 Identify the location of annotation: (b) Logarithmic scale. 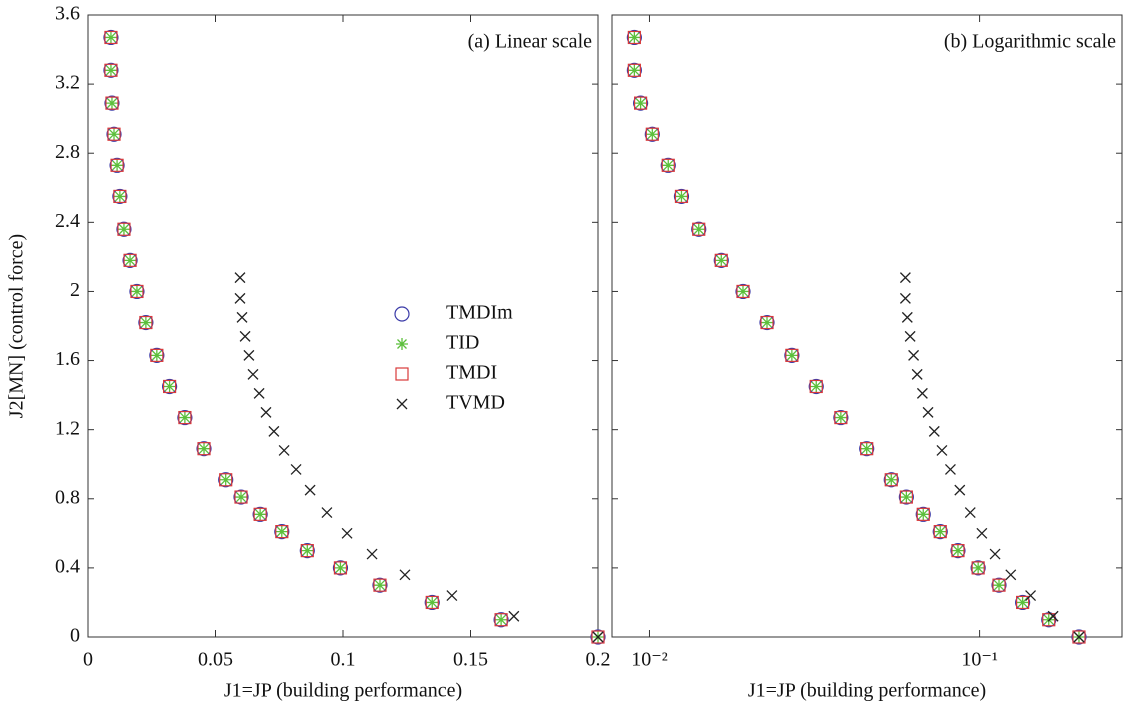
(1030, 42).